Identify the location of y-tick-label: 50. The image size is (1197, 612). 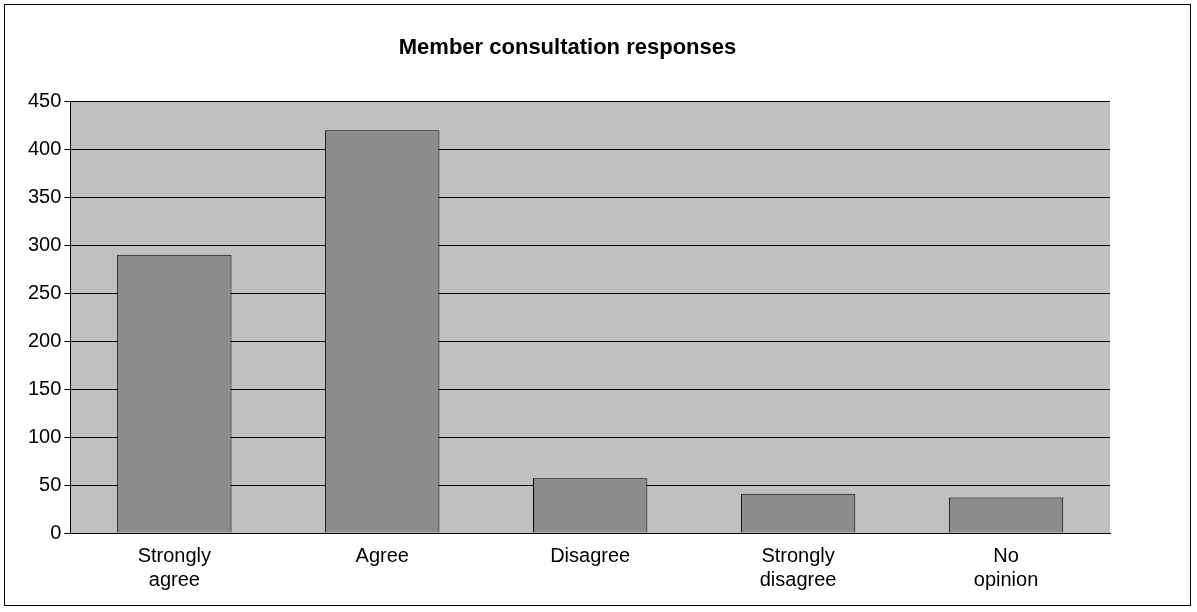
(50, 483).